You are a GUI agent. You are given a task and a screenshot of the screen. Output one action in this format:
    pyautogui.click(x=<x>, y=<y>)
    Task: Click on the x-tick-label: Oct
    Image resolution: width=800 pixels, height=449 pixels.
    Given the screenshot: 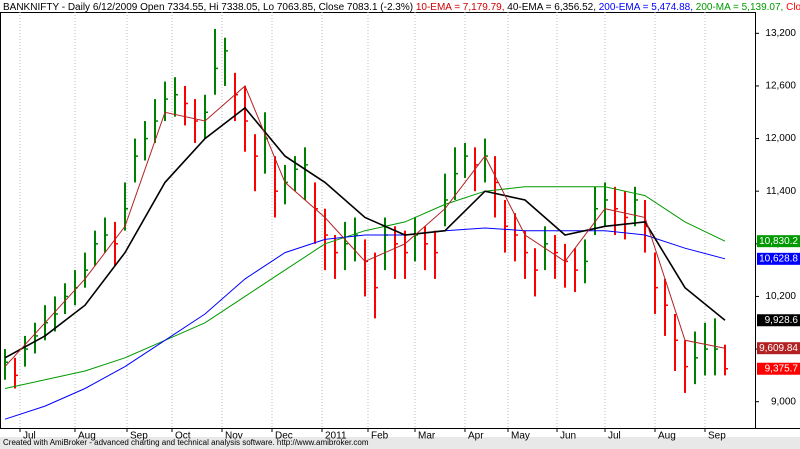 What is the action you would take?
    pyautogui.click(x=183, y=436)
    